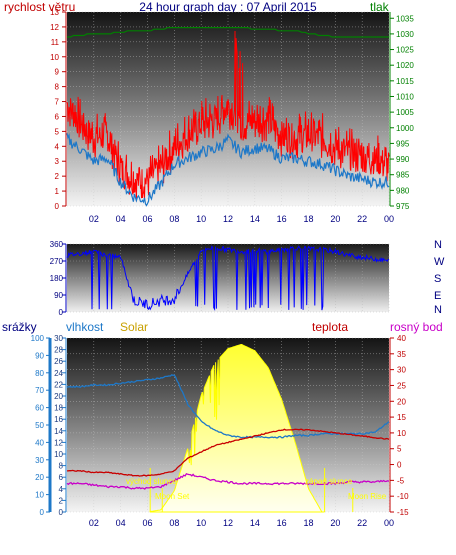 This screenshot has width=456, height=555. Describe the element at coordinates (405, 65) in the screenshot. I see `pressure-tick-label: 1020` at that location.